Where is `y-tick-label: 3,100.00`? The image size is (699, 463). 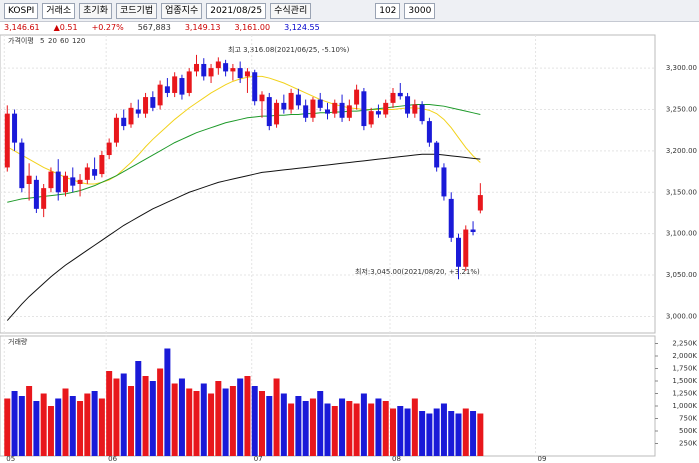 y-tick-label: 3,100.00 is located at coordinates (681, 234).